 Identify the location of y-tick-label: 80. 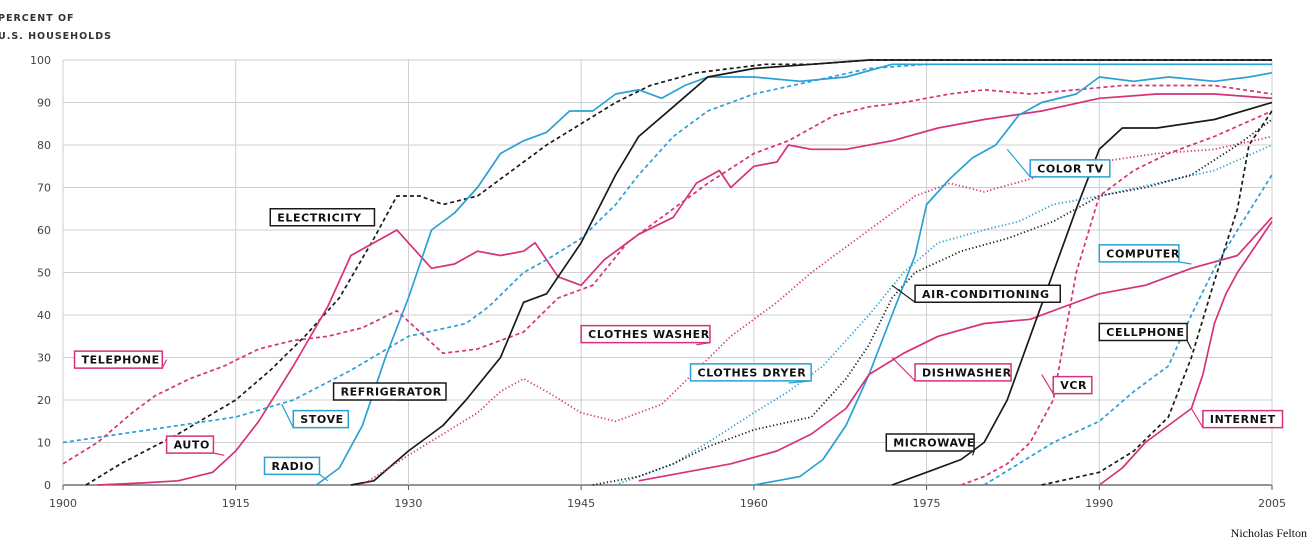
(44, 145).